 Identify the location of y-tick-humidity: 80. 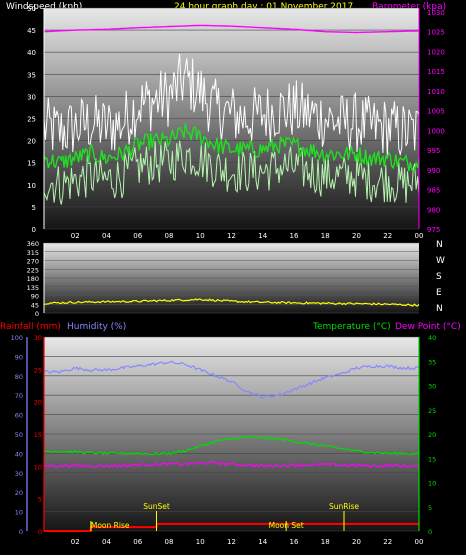
(19, 377).